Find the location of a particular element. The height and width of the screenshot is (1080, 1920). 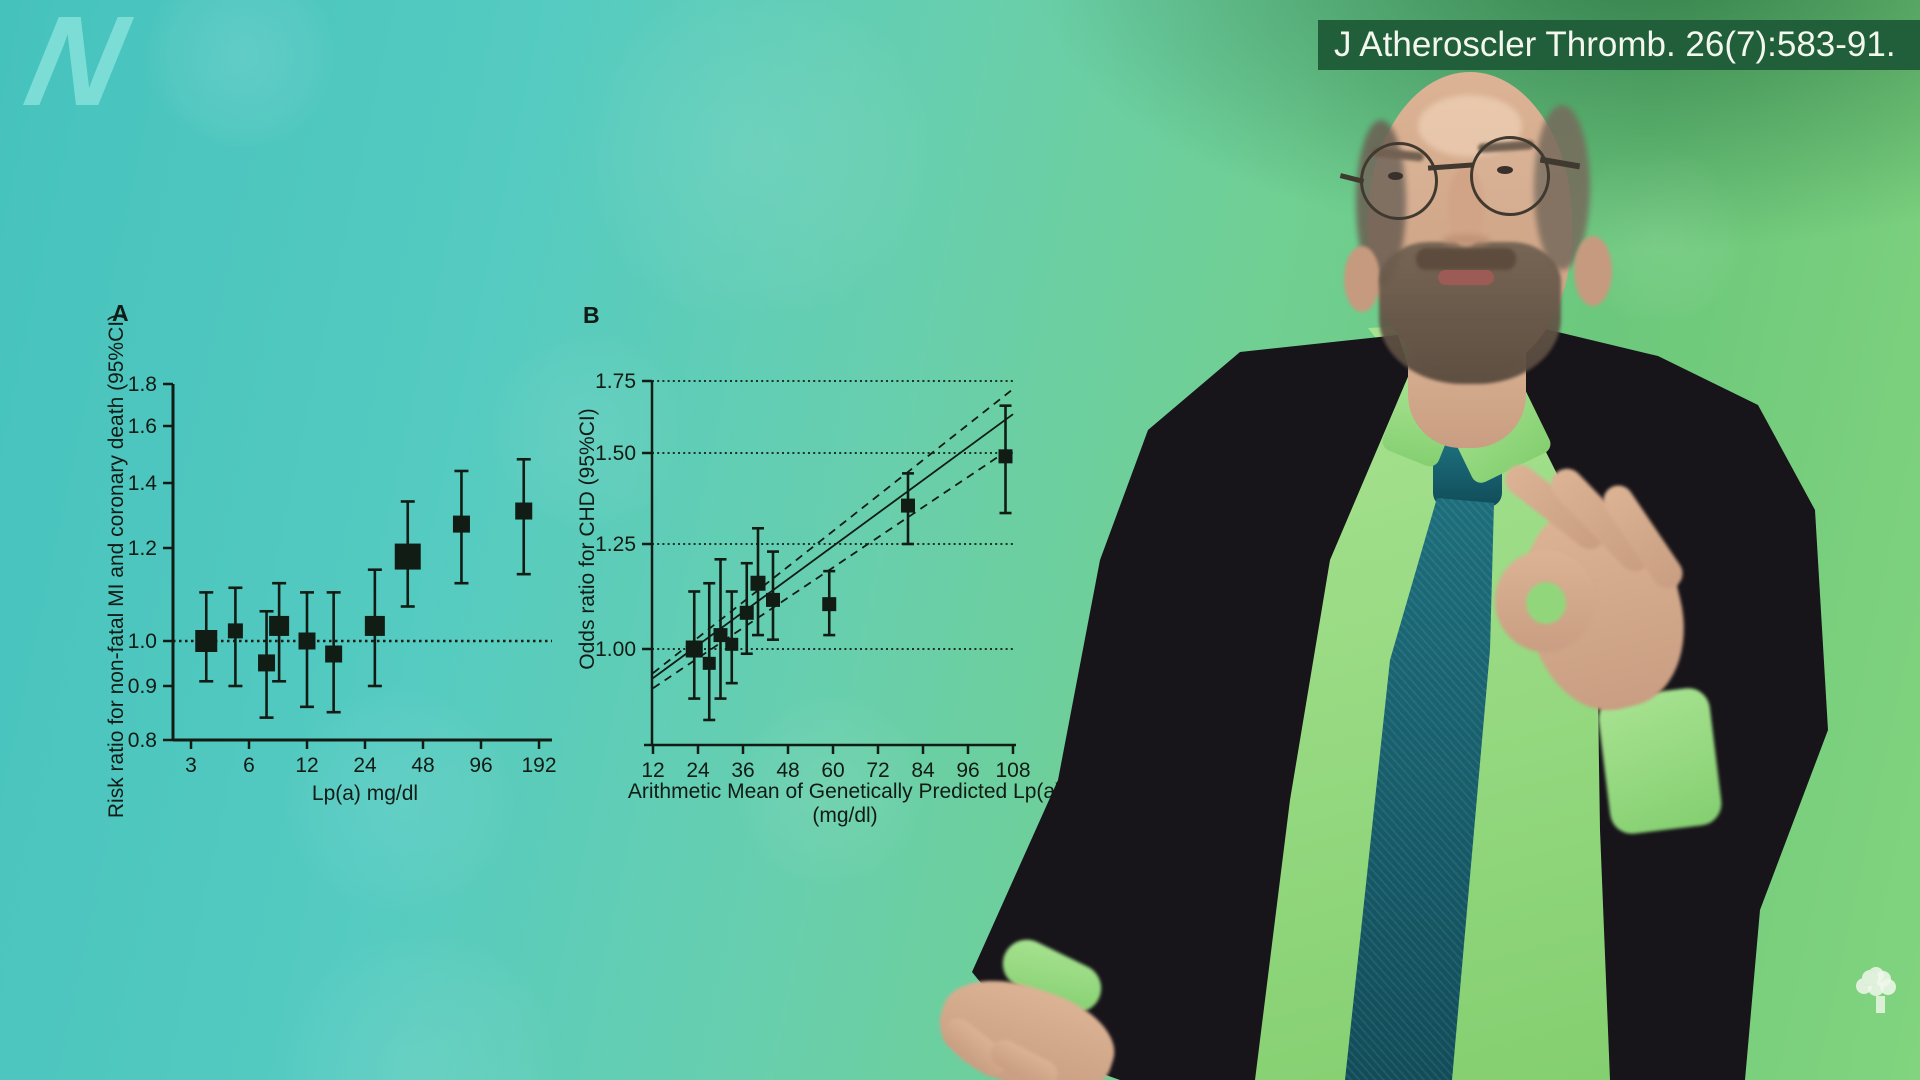

glasses-lens-left-icon is located at coordinates (1399, 181).